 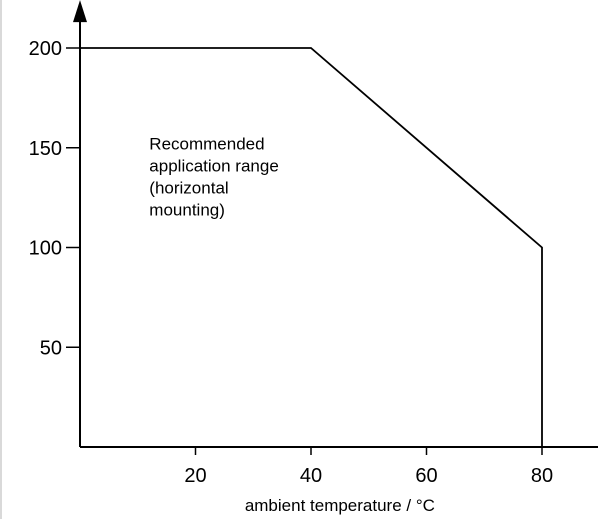 I want to click on annotation-line: Recommended, so click(x=206, y=144).